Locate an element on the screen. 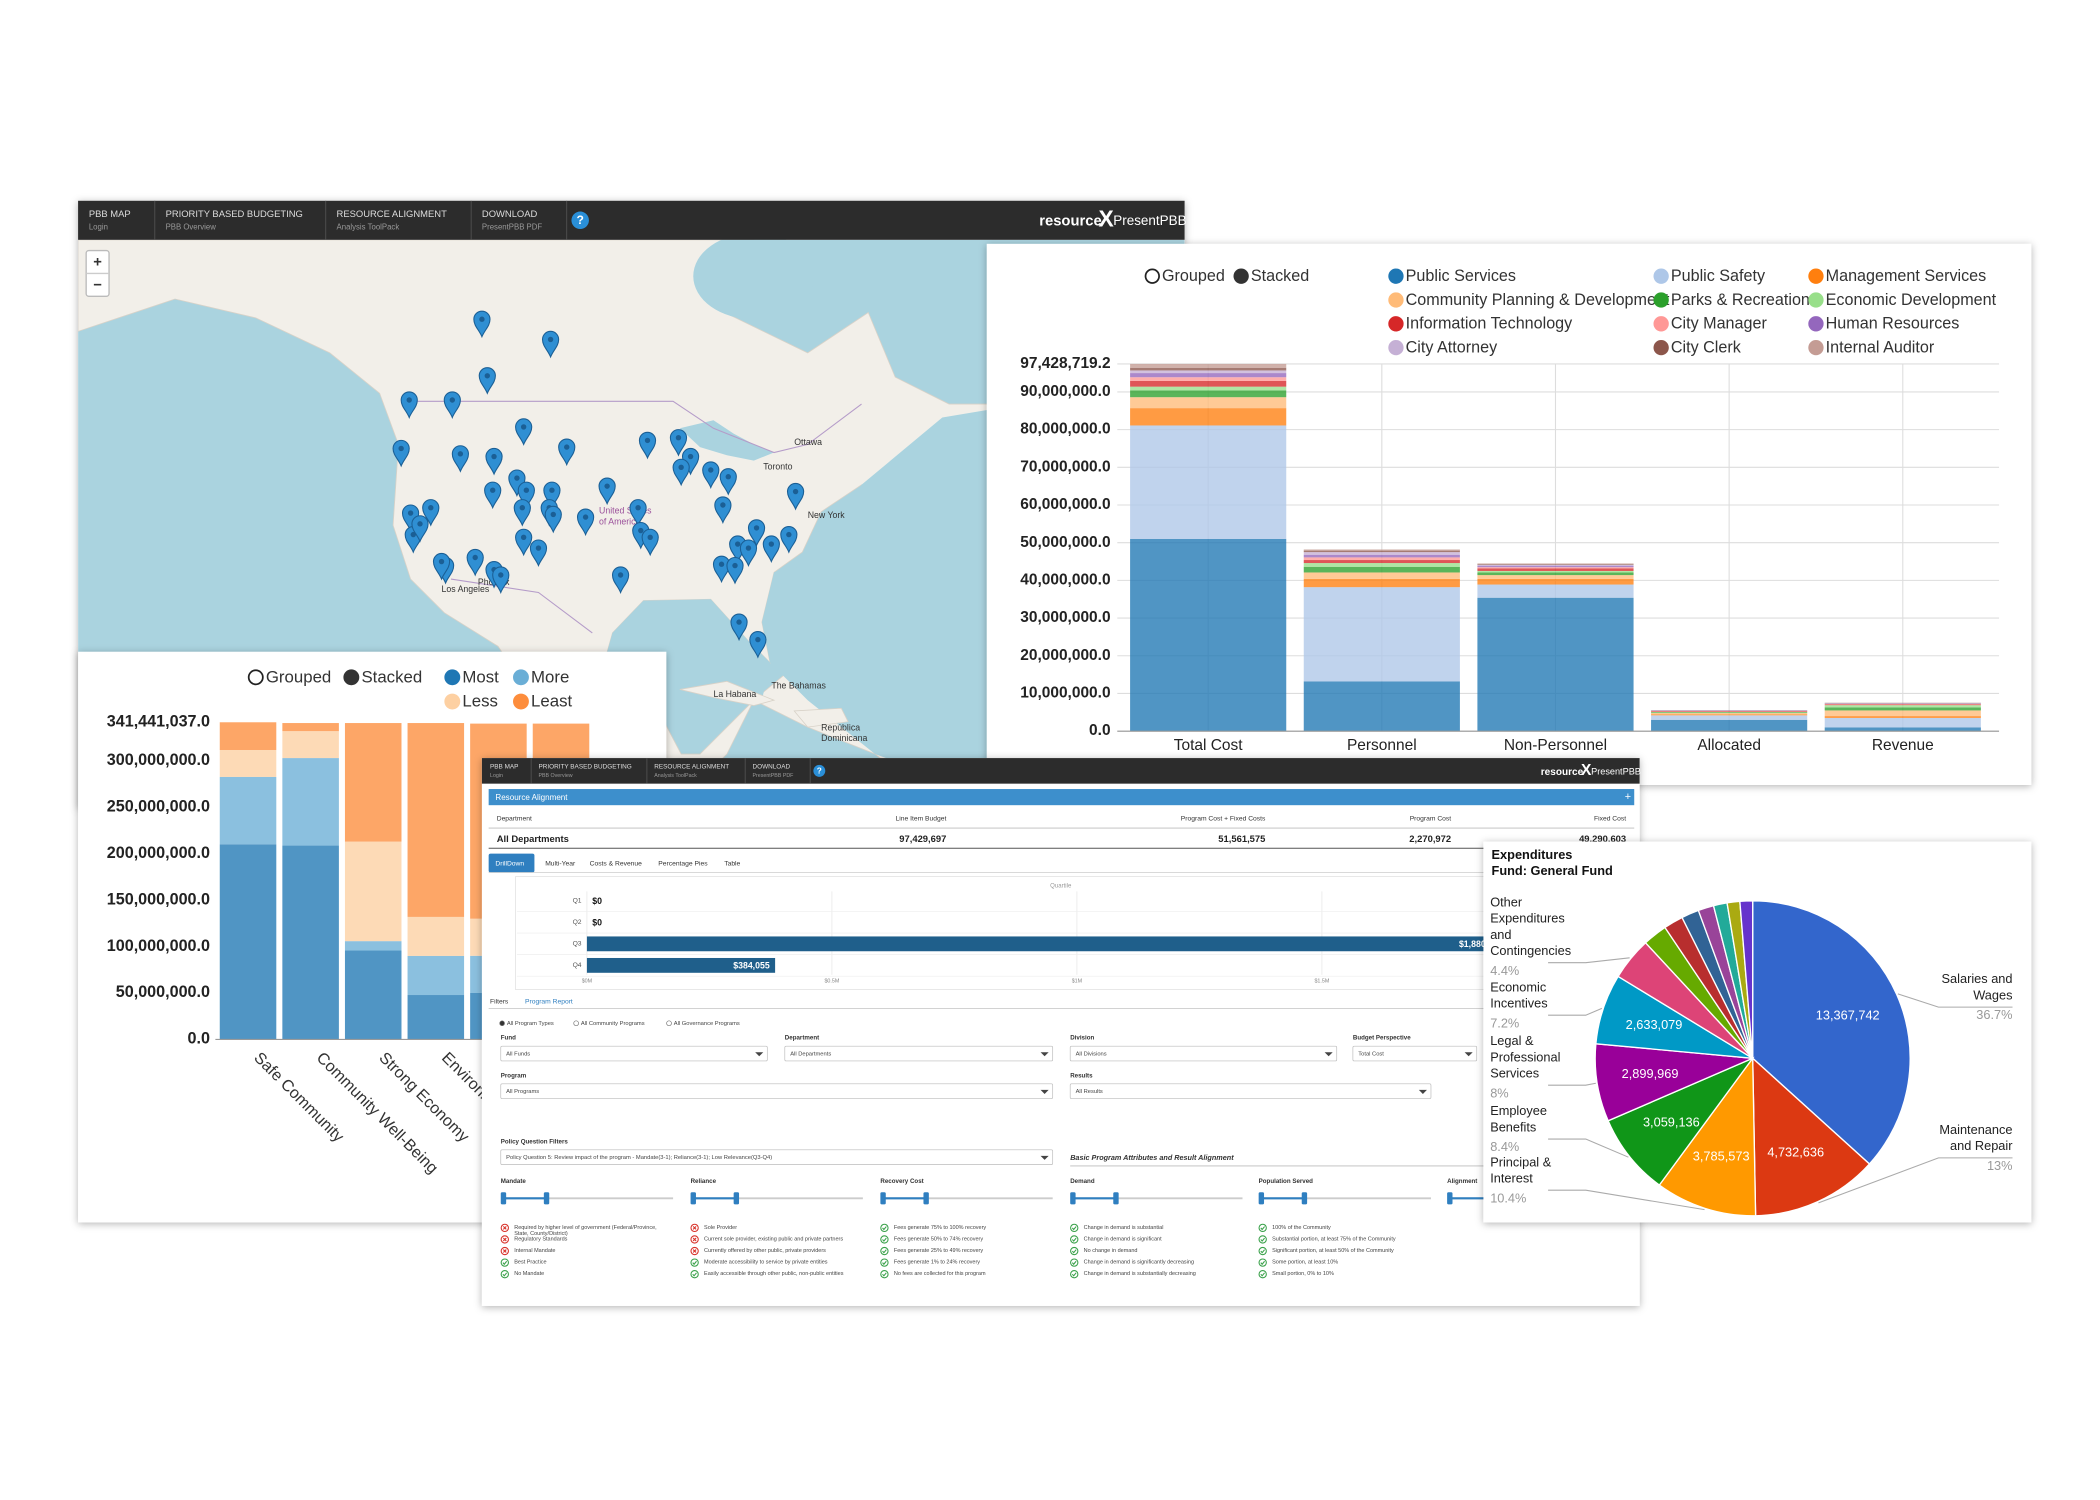 The image size is (2100, 1500). leader-line is located at coordinates (1915, 1180).